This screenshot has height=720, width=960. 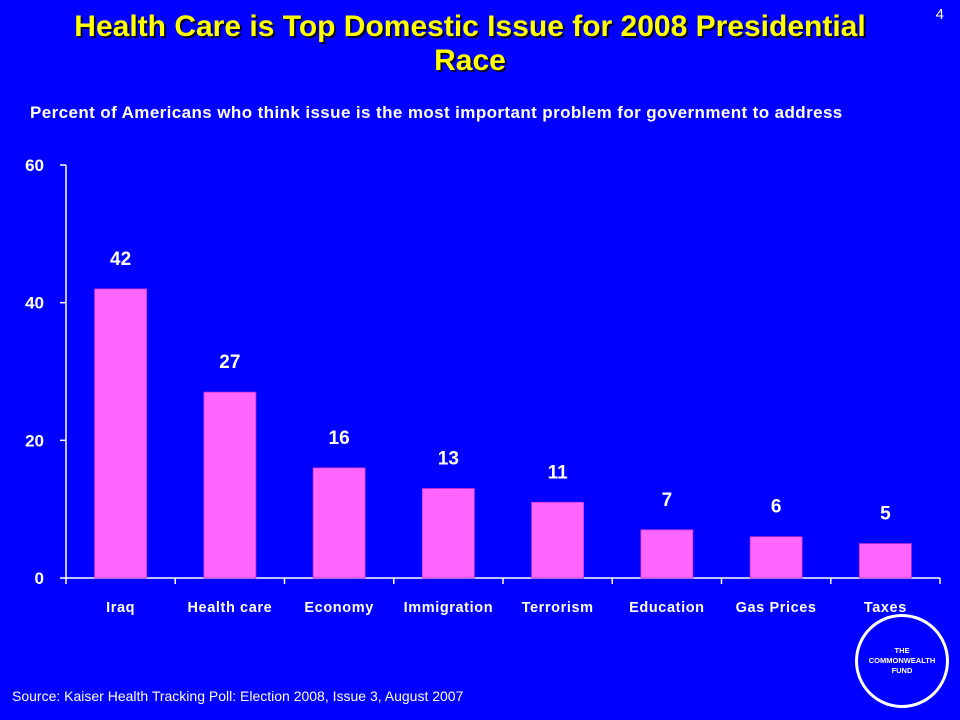 I want to click on category-label: Iraq, so click(x=120, y=608).